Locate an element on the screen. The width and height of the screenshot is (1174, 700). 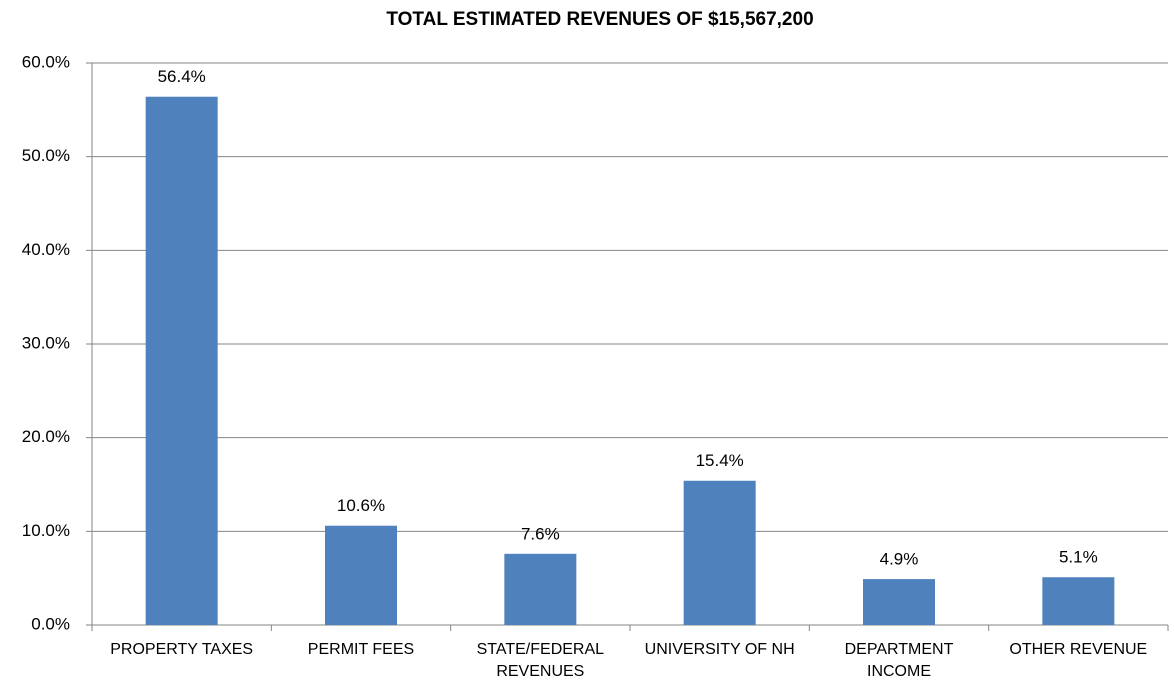
chart-title: TOTAL ESTIMATED REVENUES OF $15,567,200 is located at coordinates (599, 19).